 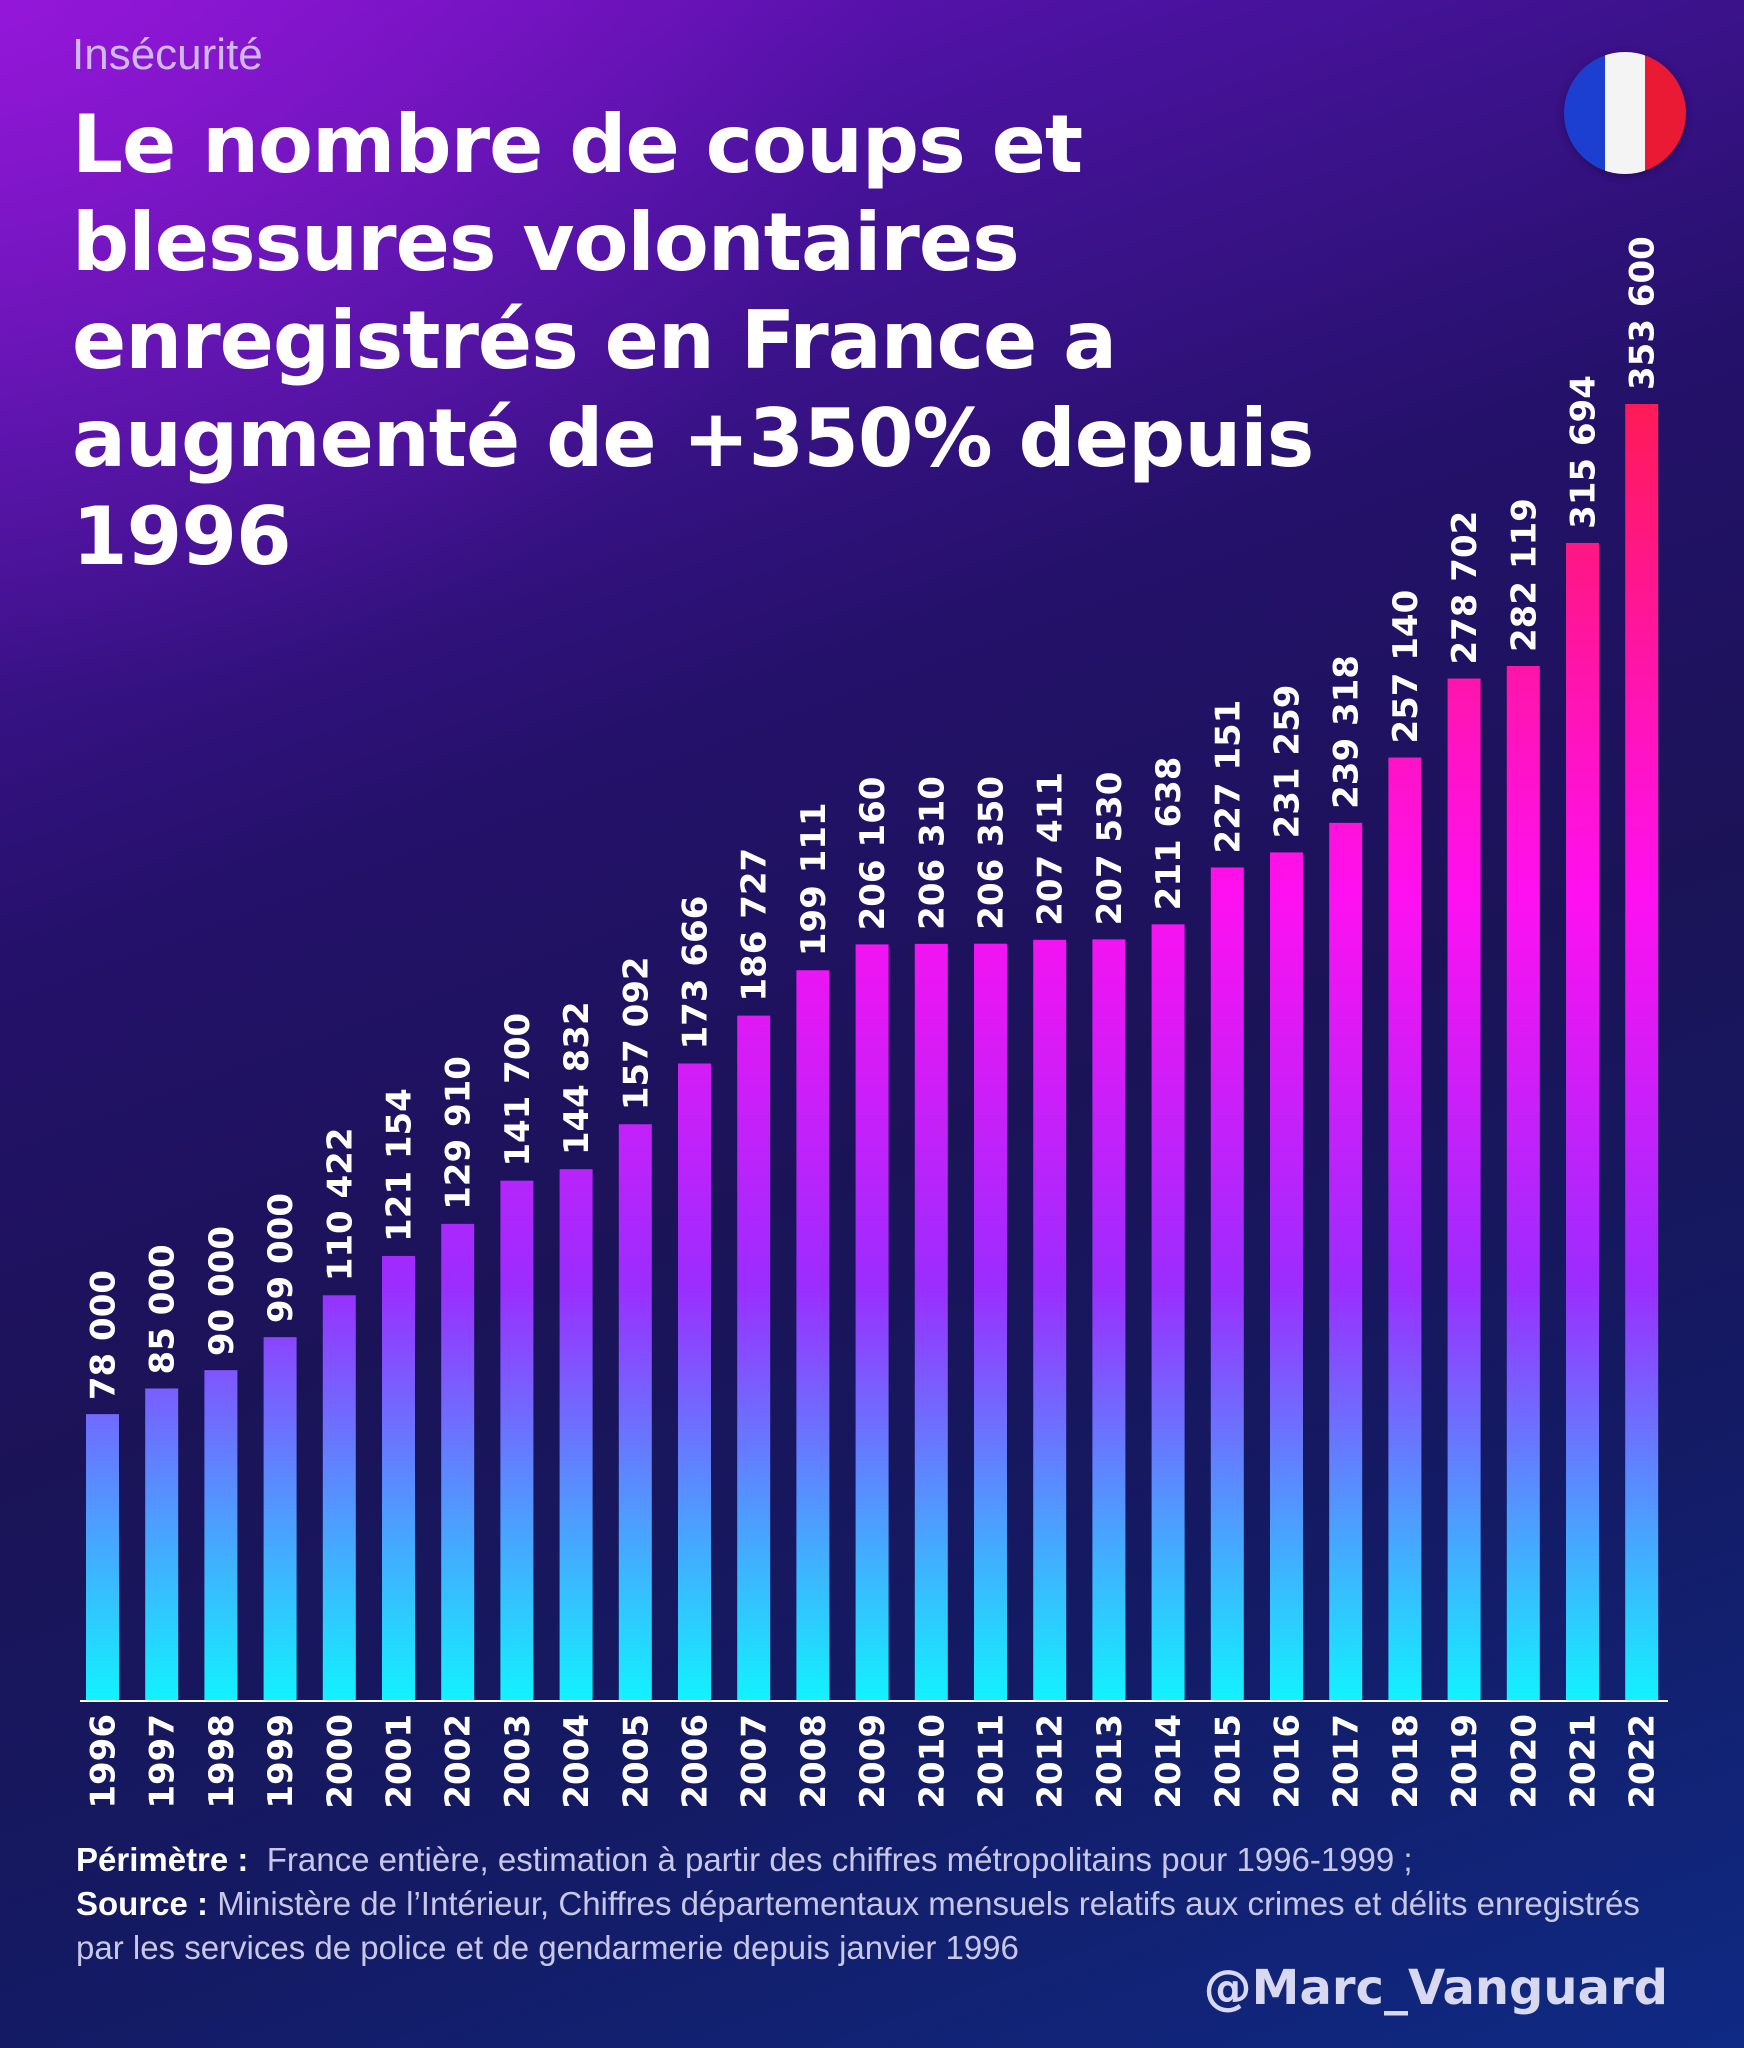 What do you see at coordinates (1523, 1182) in the screenshot?
I see `bar-2020` at bounding box center [1523, 1182].